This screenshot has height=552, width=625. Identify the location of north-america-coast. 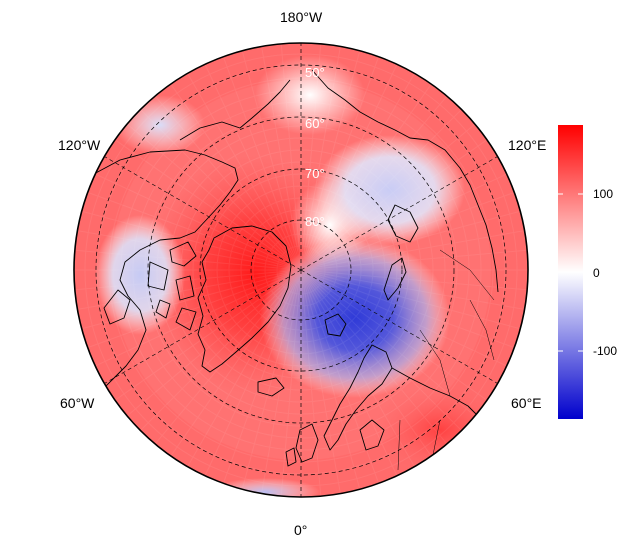
(165, 277).